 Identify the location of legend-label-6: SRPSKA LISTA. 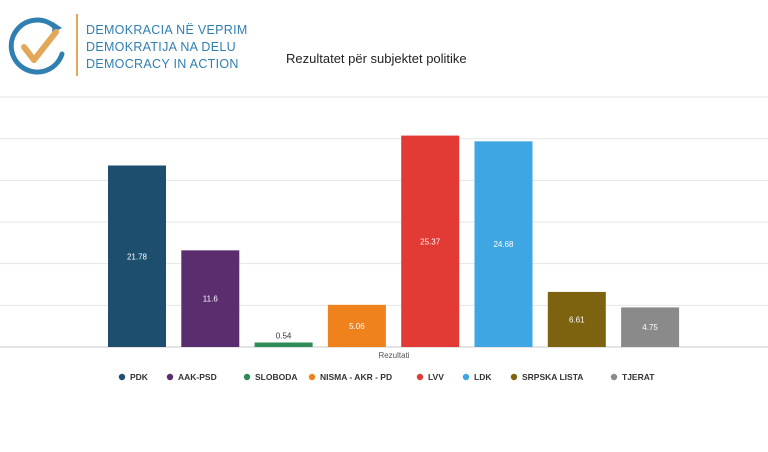
(552, 377).